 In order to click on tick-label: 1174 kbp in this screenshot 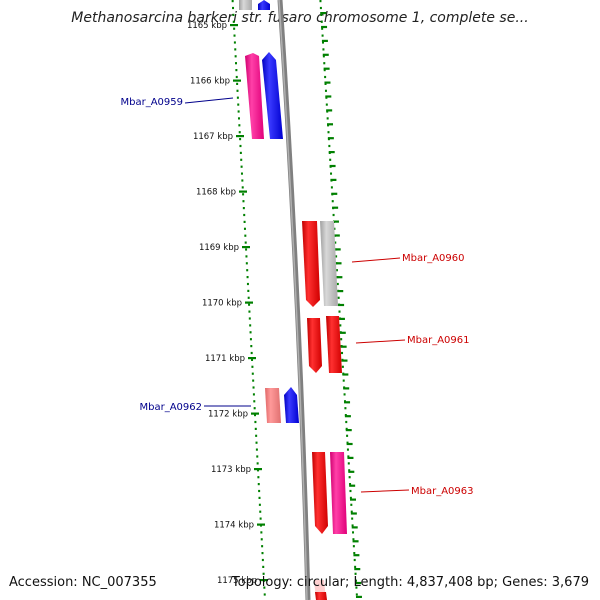, I will do `click(234, 526)`.